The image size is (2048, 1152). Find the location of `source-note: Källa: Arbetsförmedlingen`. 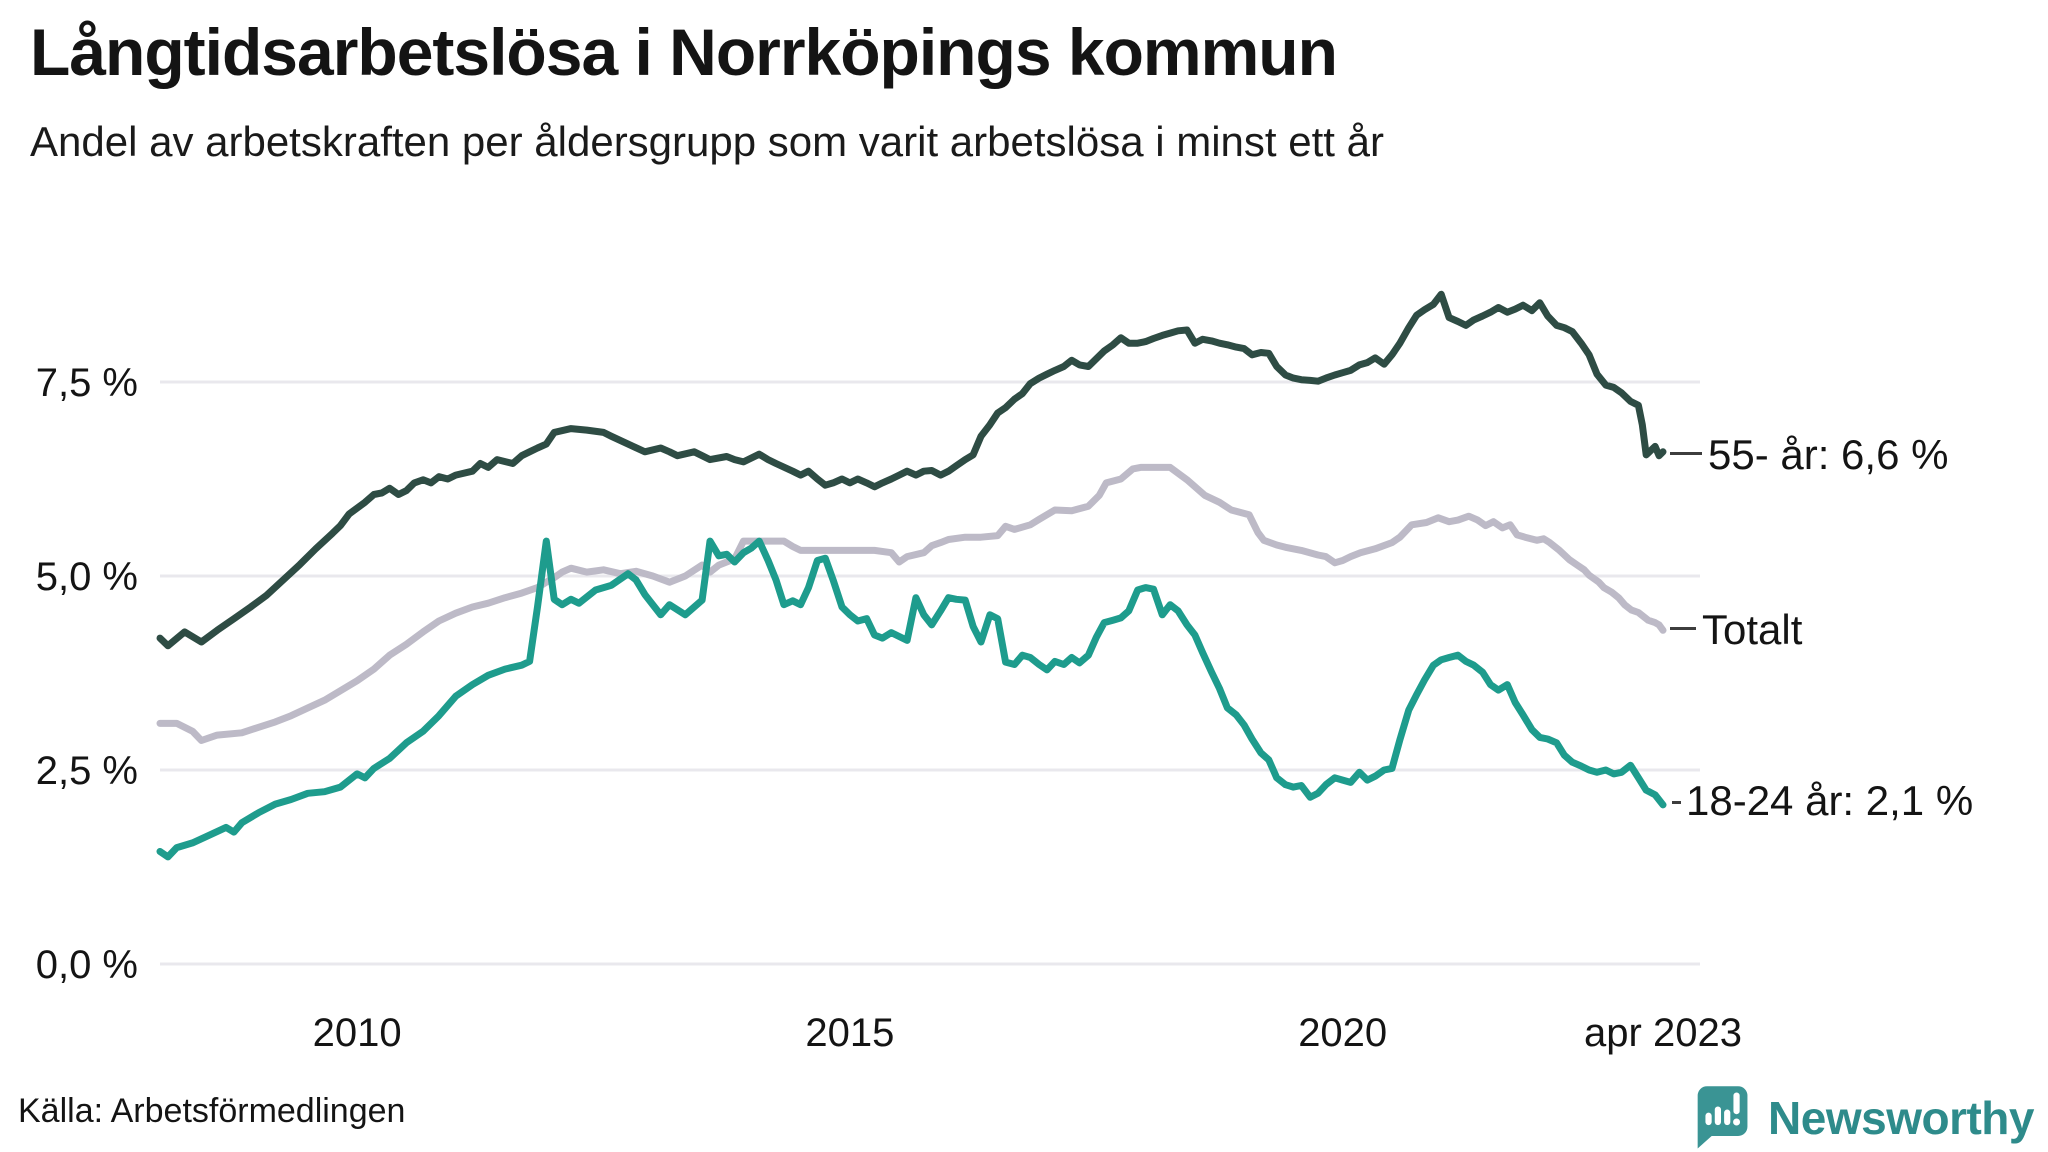

source-note: Källa: Arbetsförmedlingen is located at coordinates (212, 1111).